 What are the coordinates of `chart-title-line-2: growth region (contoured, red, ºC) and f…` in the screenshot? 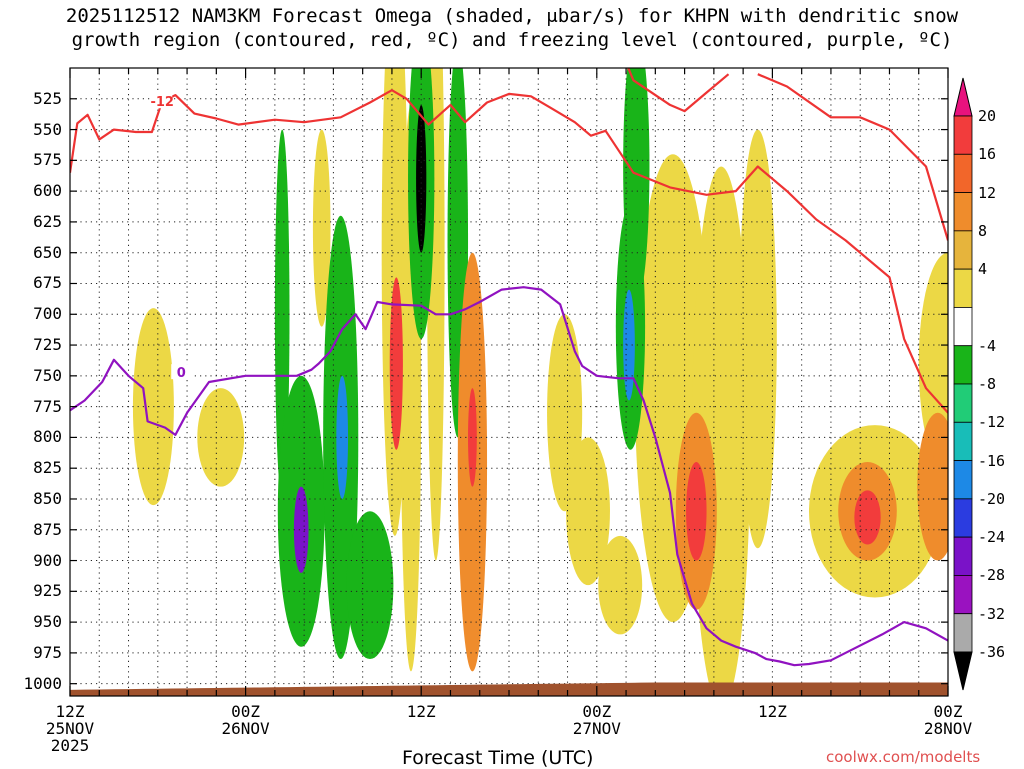 It's located at (512, 40).